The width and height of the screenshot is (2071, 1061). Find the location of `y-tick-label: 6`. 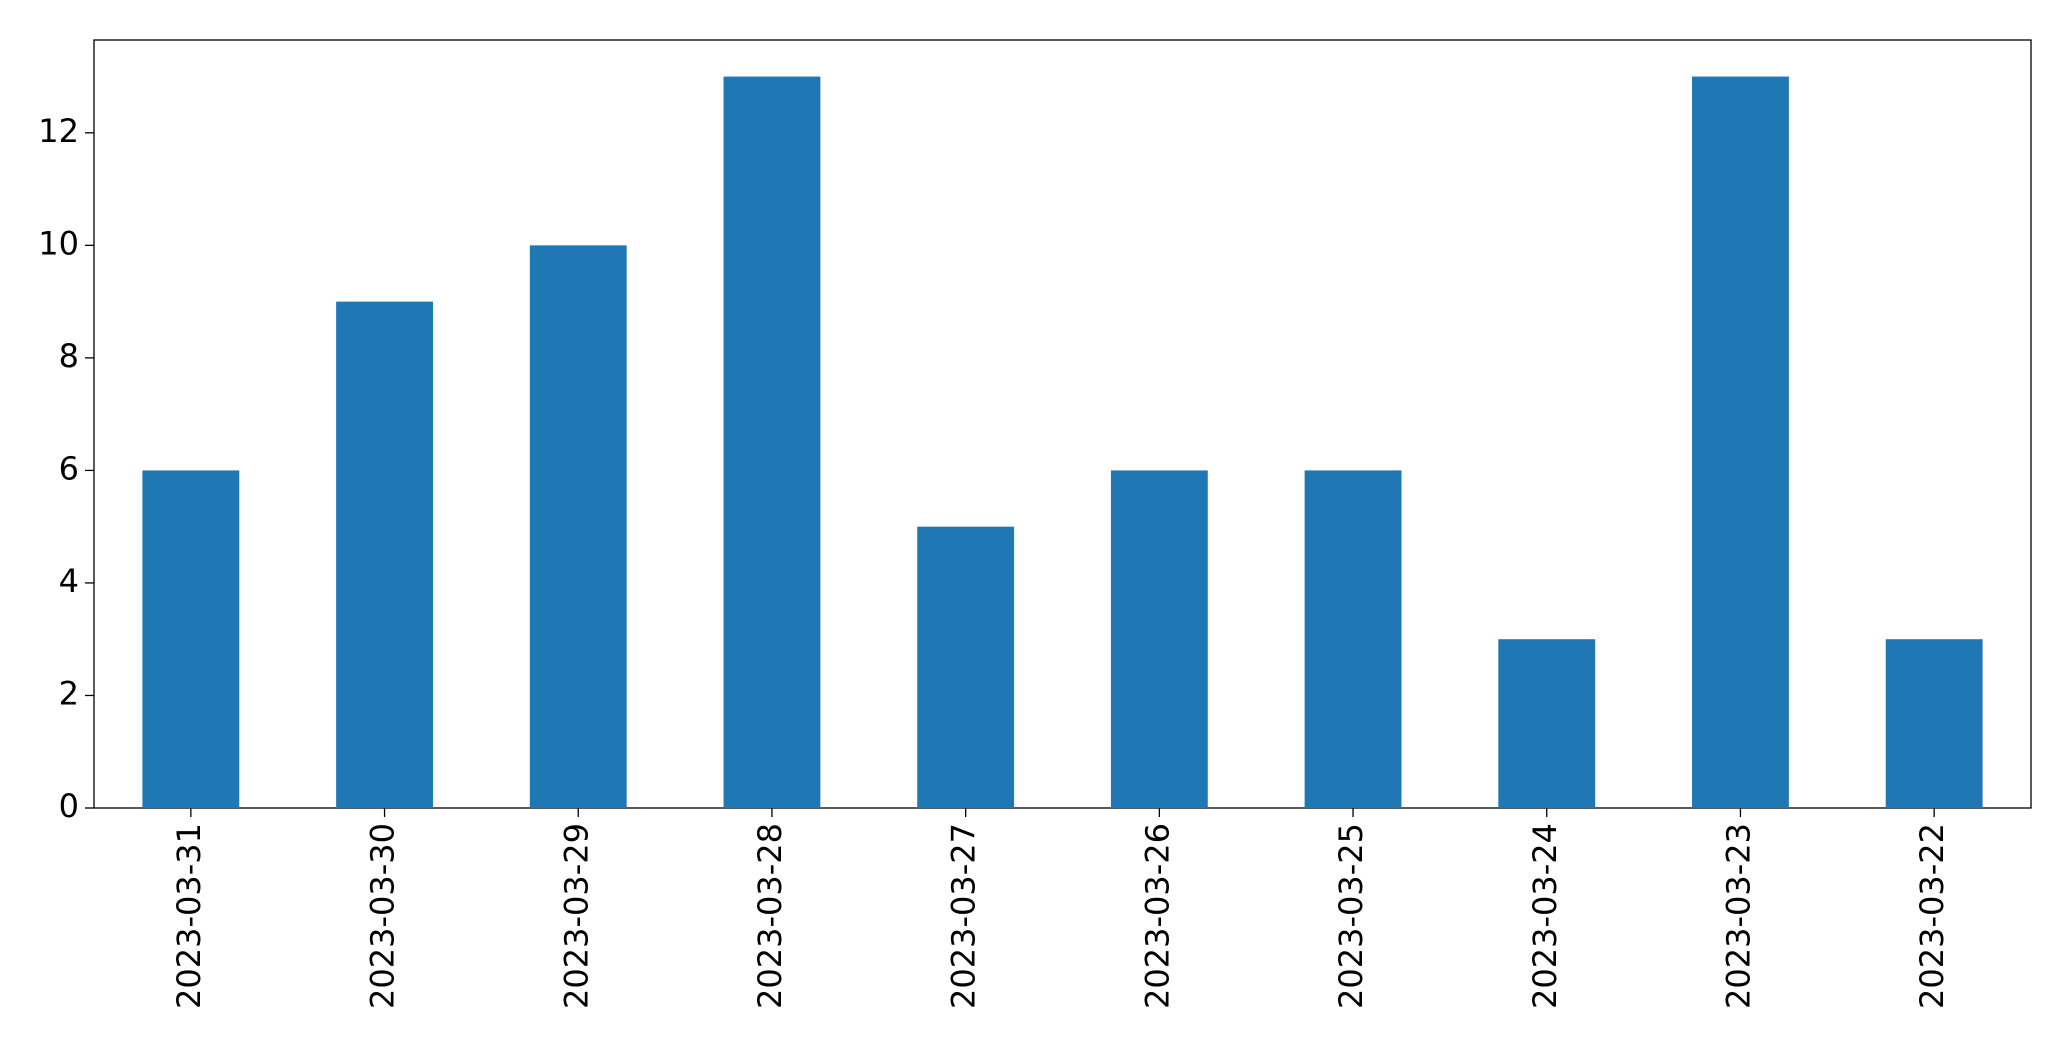

y-tick-label: 6 is located at coordinates (69, 468).